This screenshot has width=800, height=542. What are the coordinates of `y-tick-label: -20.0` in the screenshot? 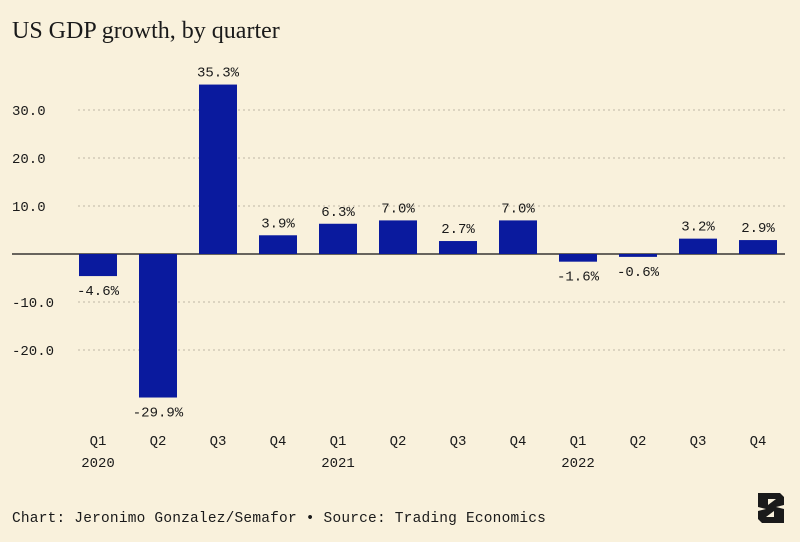 It's located at (33, 352).